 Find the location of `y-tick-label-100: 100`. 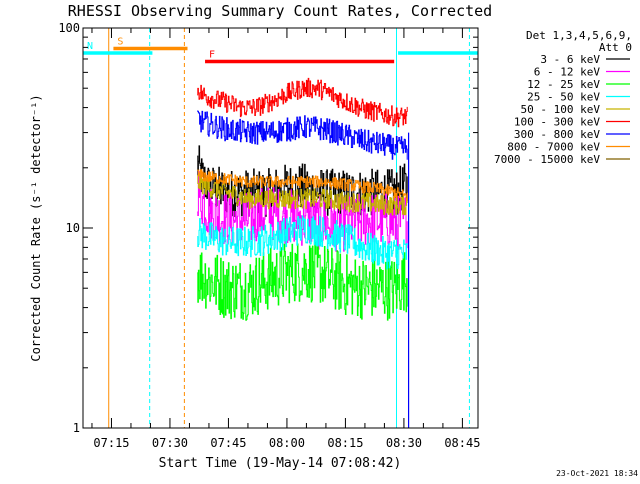

y-tick-label-100: 100 is located at coordinates (69, 28).